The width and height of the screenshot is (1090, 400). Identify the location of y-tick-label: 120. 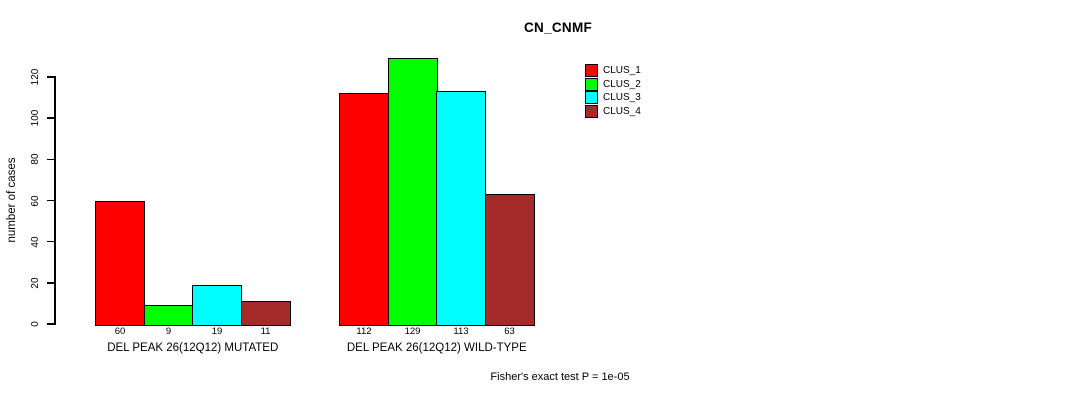
(35, 77).